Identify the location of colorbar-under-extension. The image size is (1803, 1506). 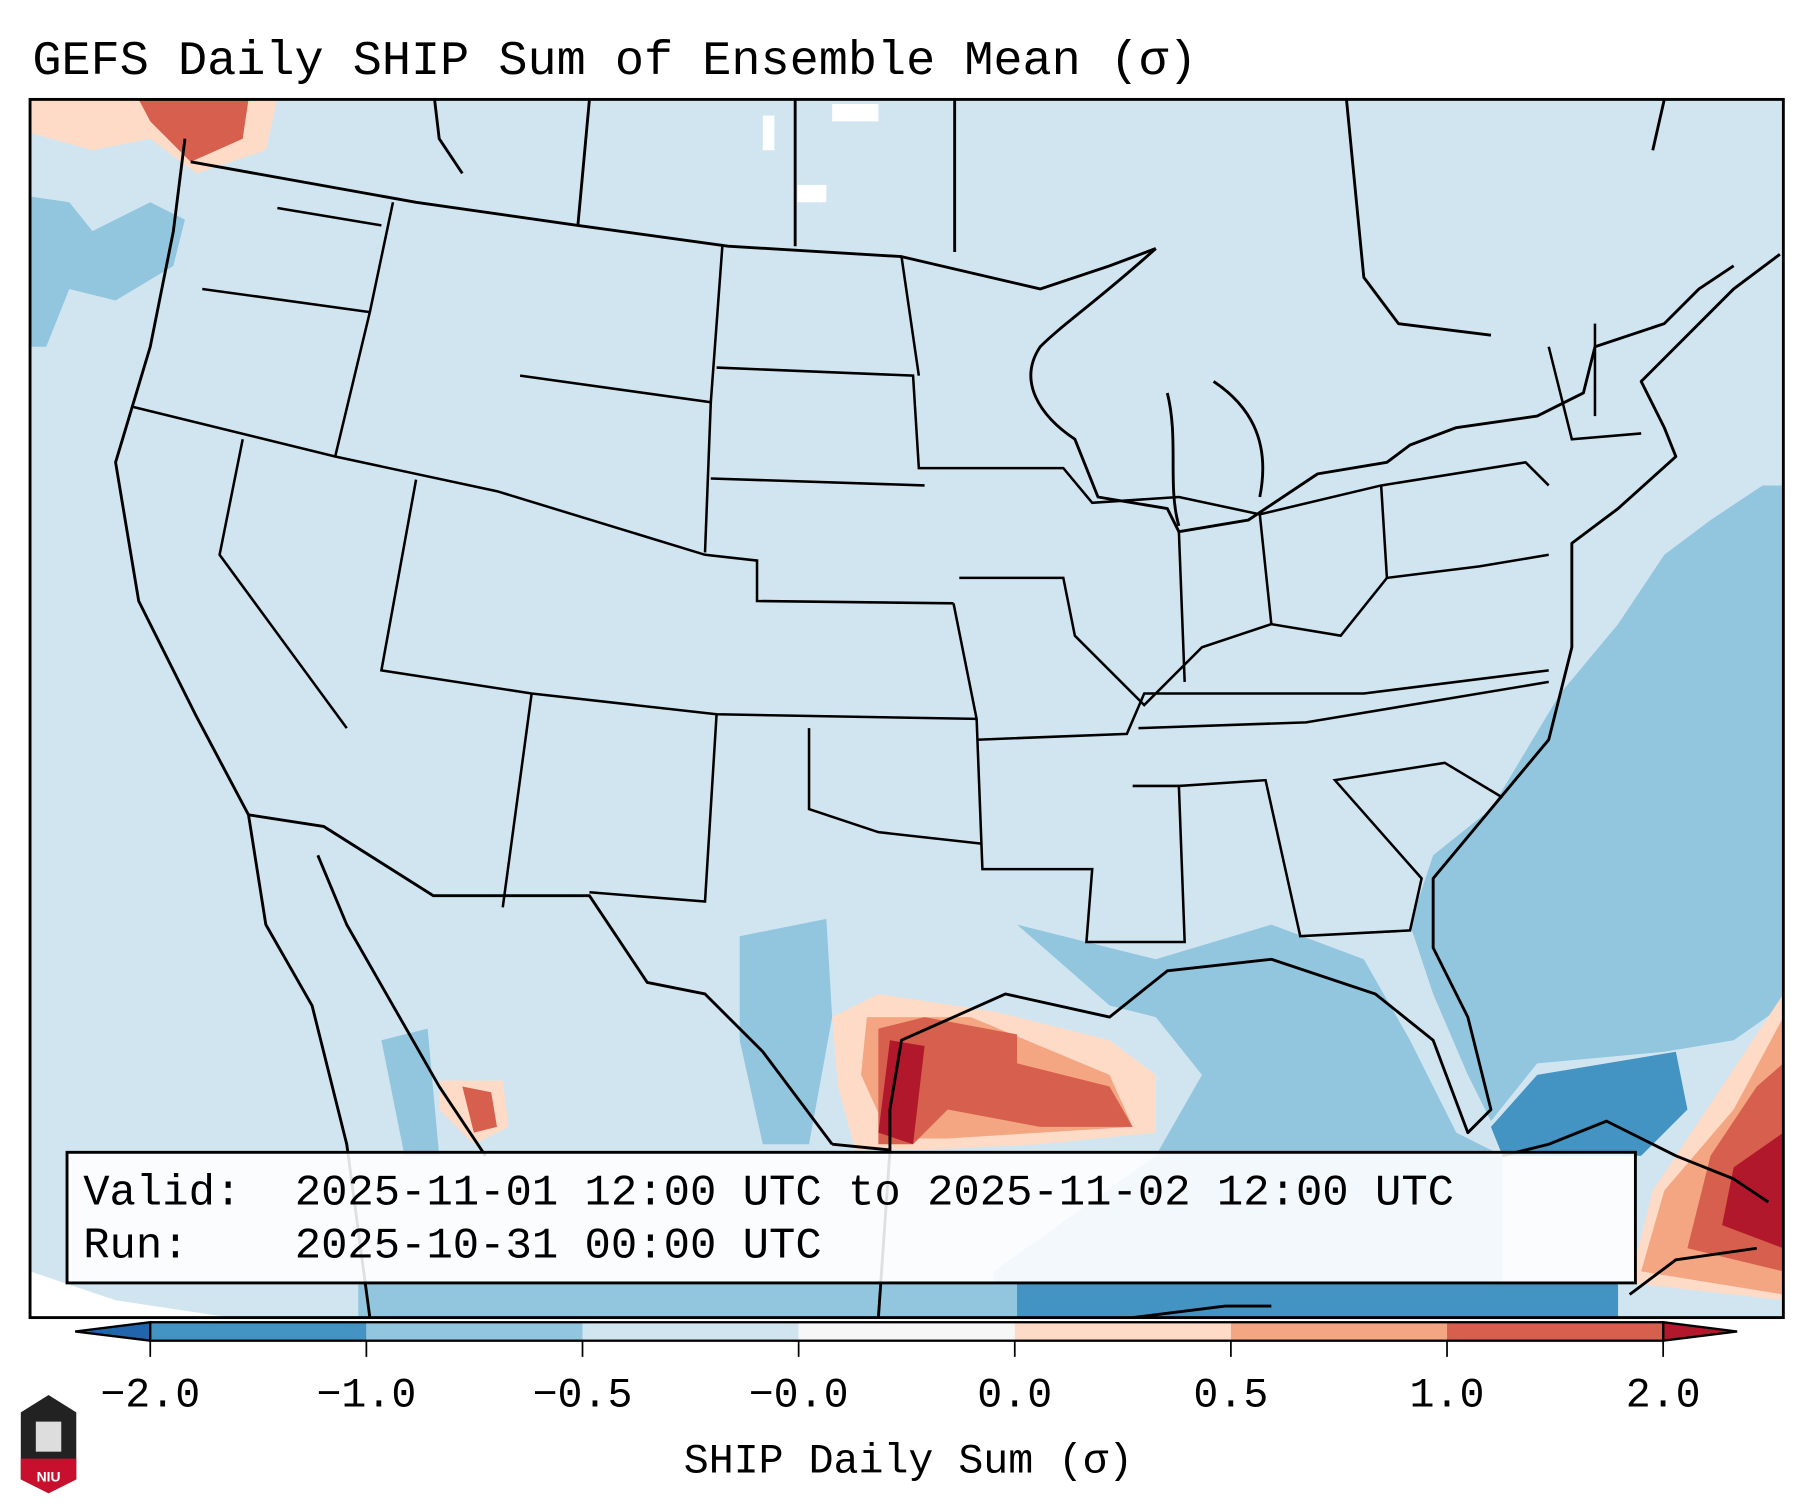
(113, 1331).